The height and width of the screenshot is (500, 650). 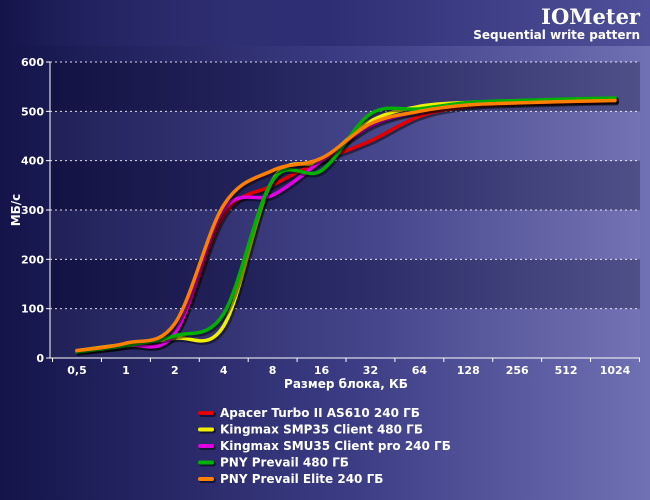 I want to click on chart-title: IOMeter, so click(x=591, y=16).